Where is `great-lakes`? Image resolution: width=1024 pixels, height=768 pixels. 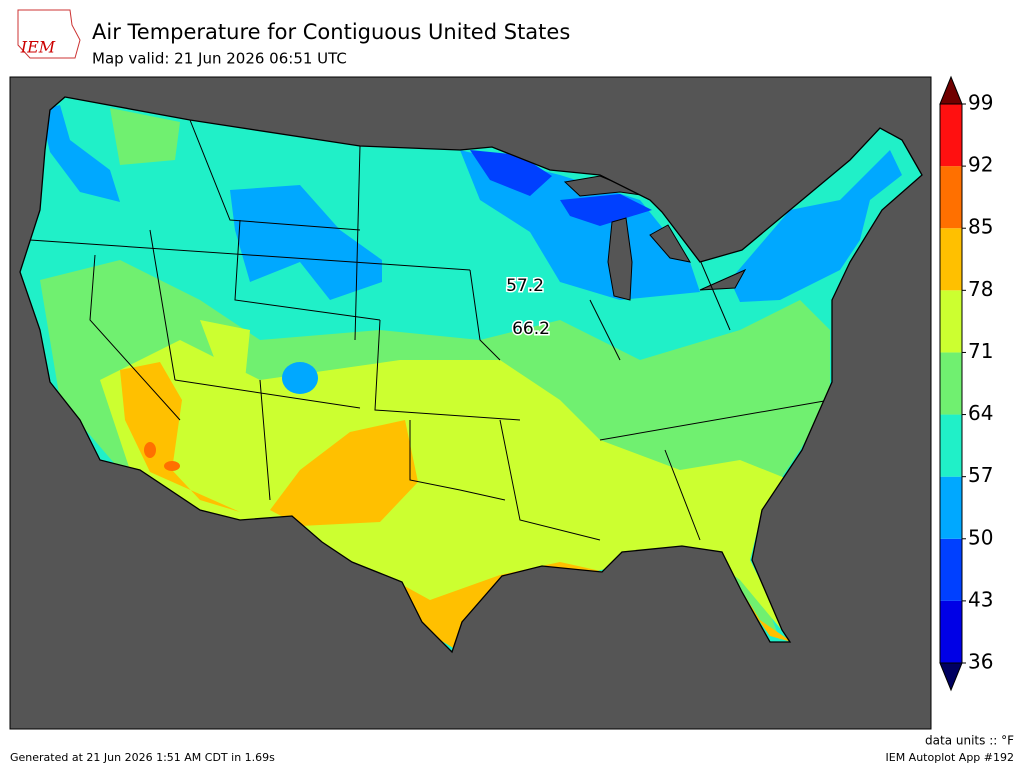 great-lakes is located at coordinates (655, 238).